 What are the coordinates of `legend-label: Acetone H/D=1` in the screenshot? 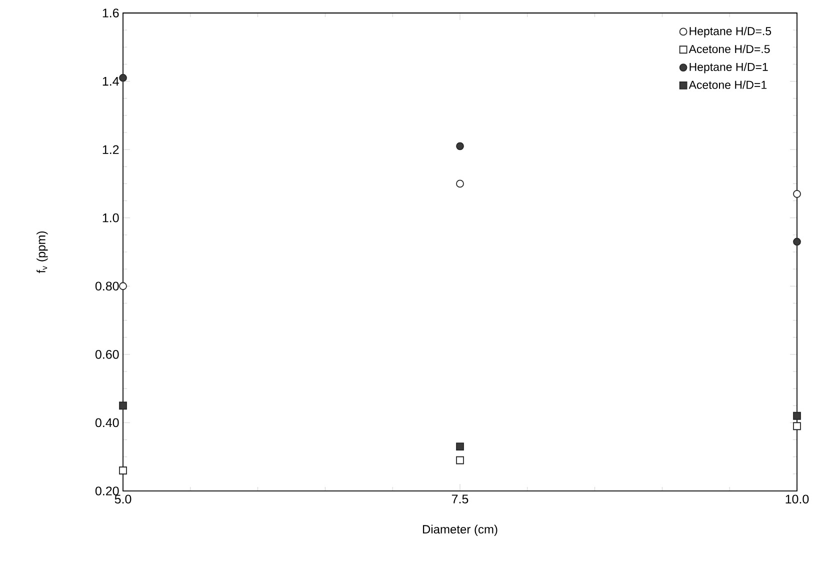 It's located at (727, 84).